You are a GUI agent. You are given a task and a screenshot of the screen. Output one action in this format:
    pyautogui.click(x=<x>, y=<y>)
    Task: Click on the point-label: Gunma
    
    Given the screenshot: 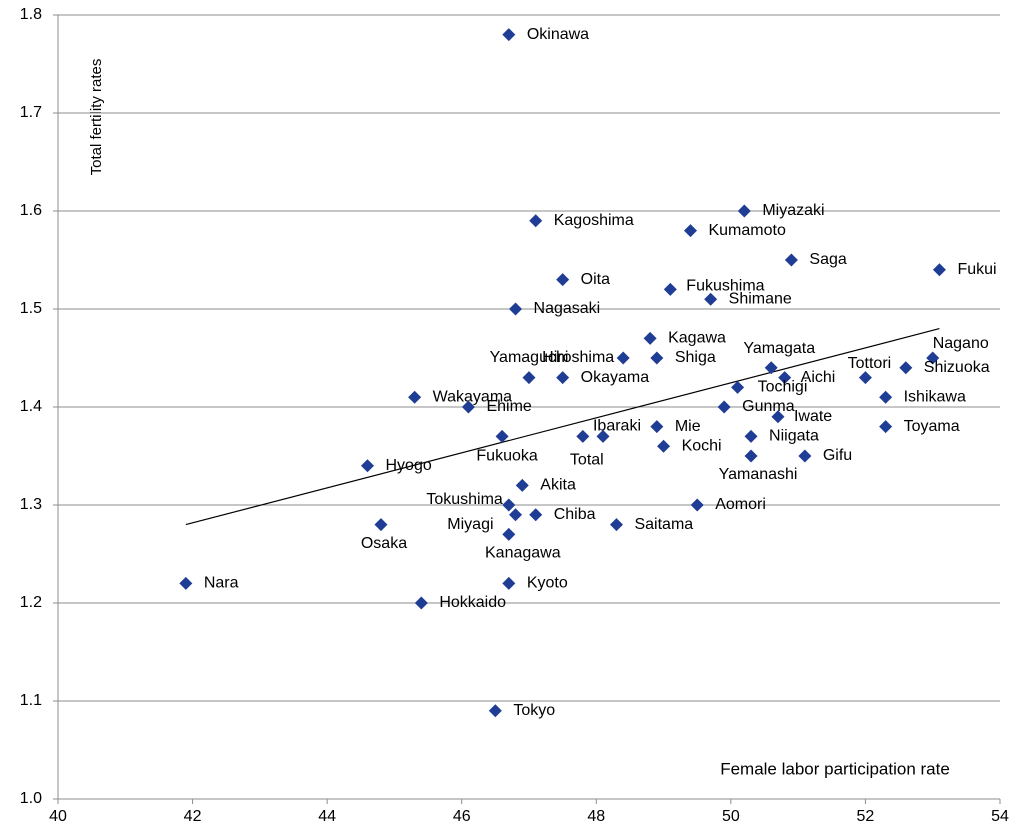 What is the action you would take?
    pyautogui.click(x=768, y=406)
    